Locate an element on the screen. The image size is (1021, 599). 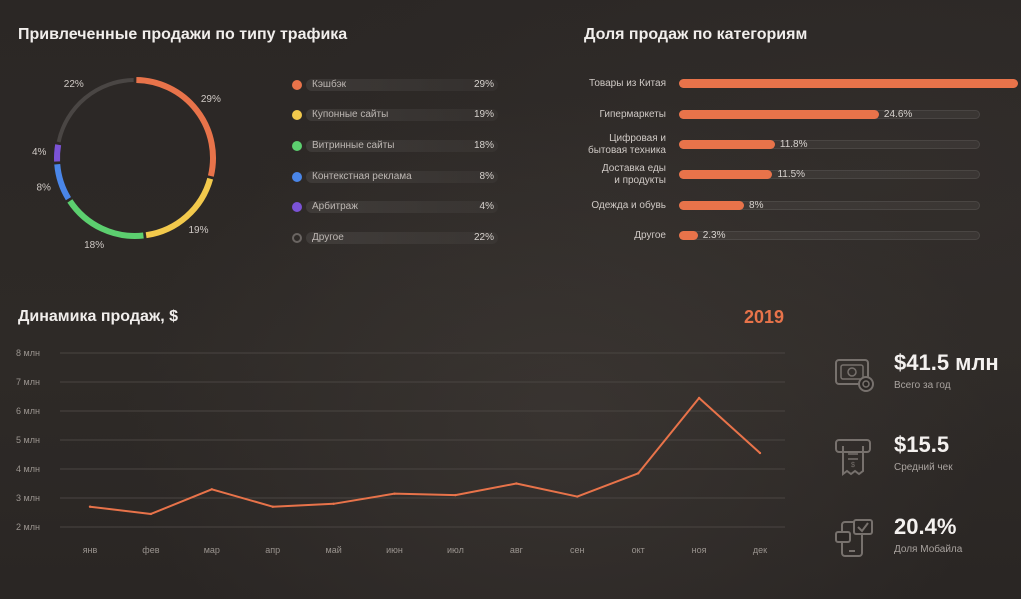
stat-average-check-label: Средний чек is located at coordinates (923, 467).